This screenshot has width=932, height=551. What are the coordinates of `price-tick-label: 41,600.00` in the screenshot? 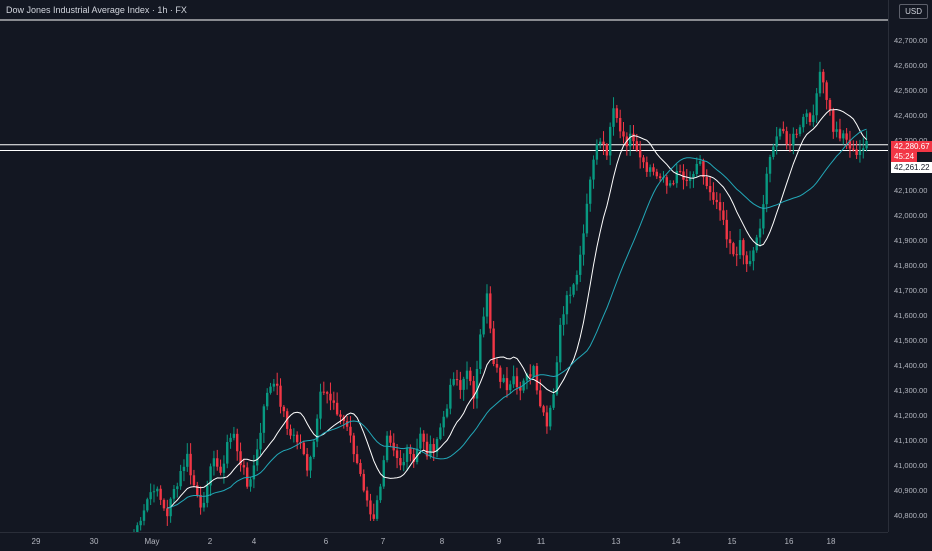 It's located at (911, 315).